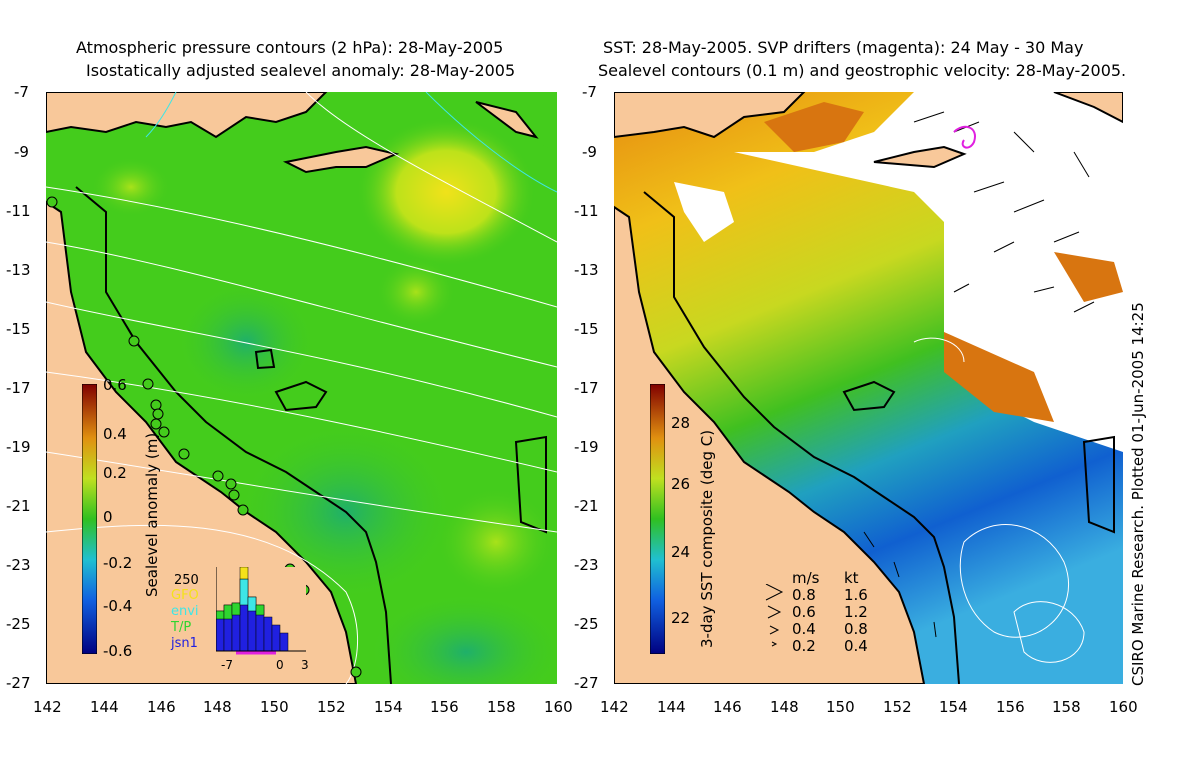 The width and height of the screenshot is (1182, 768). What do you see at coordinates (115, 385) in the screenshot?
I see `cbL-tick-0: 0.6` at bounding box center [115, 385].